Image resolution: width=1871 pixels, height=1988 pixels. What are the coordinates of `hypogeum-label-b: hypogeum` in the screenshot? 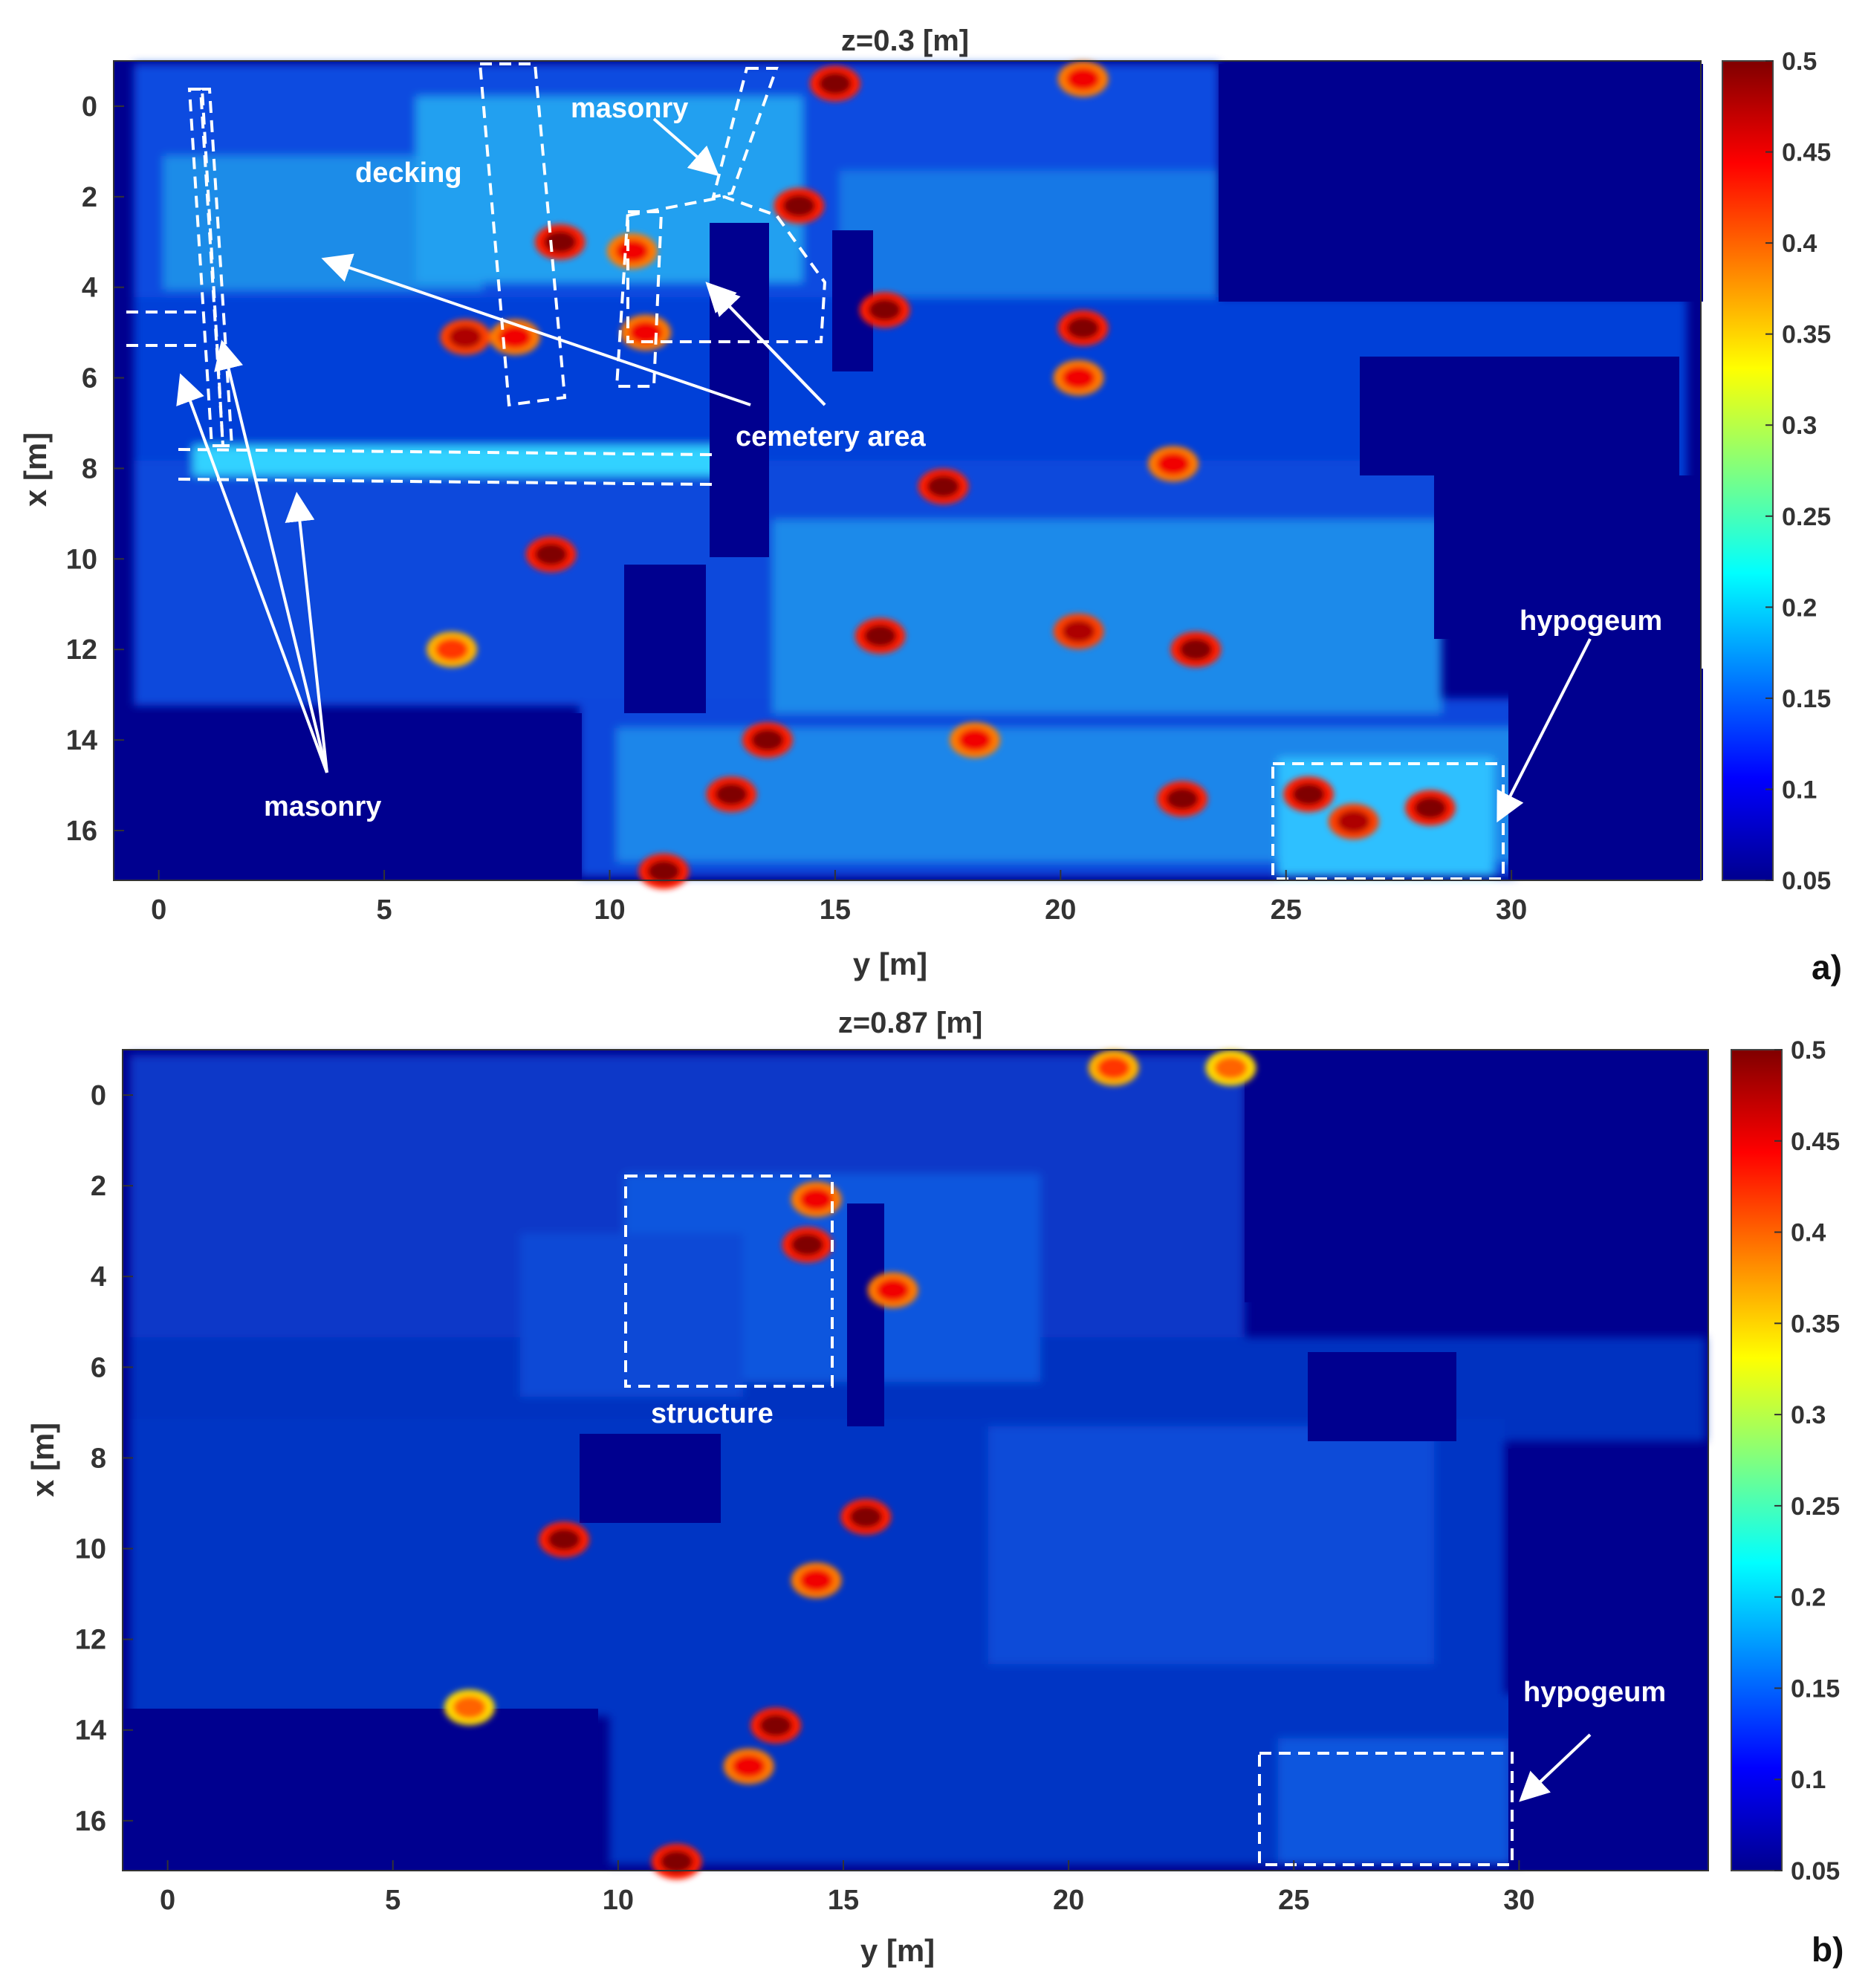 It's located at (1595, 1692).